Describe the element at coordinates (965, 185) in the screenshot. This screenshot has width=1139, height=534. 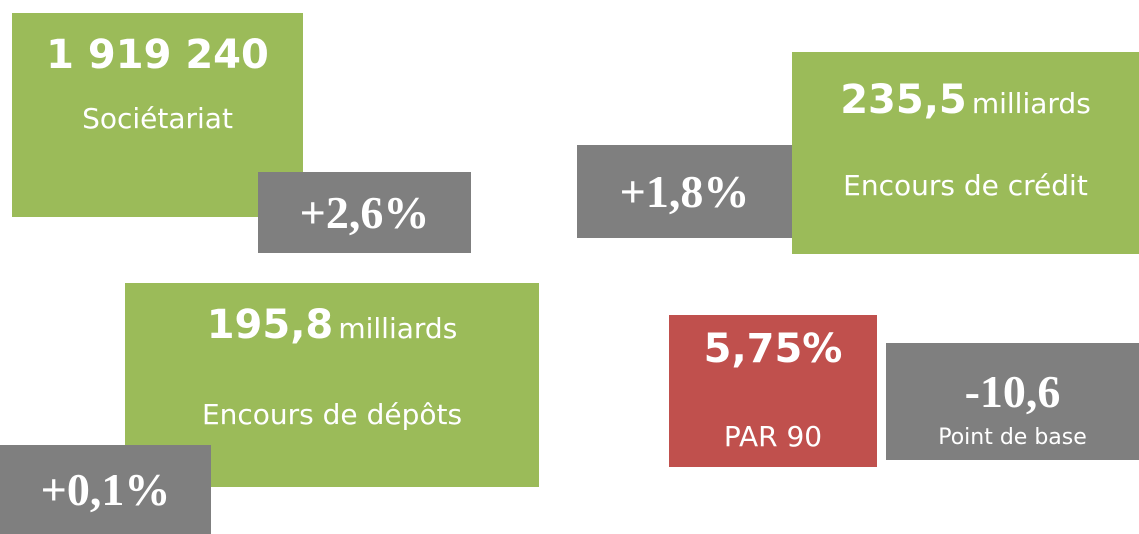
I see `tile-label: Encours de crédit` at that location.